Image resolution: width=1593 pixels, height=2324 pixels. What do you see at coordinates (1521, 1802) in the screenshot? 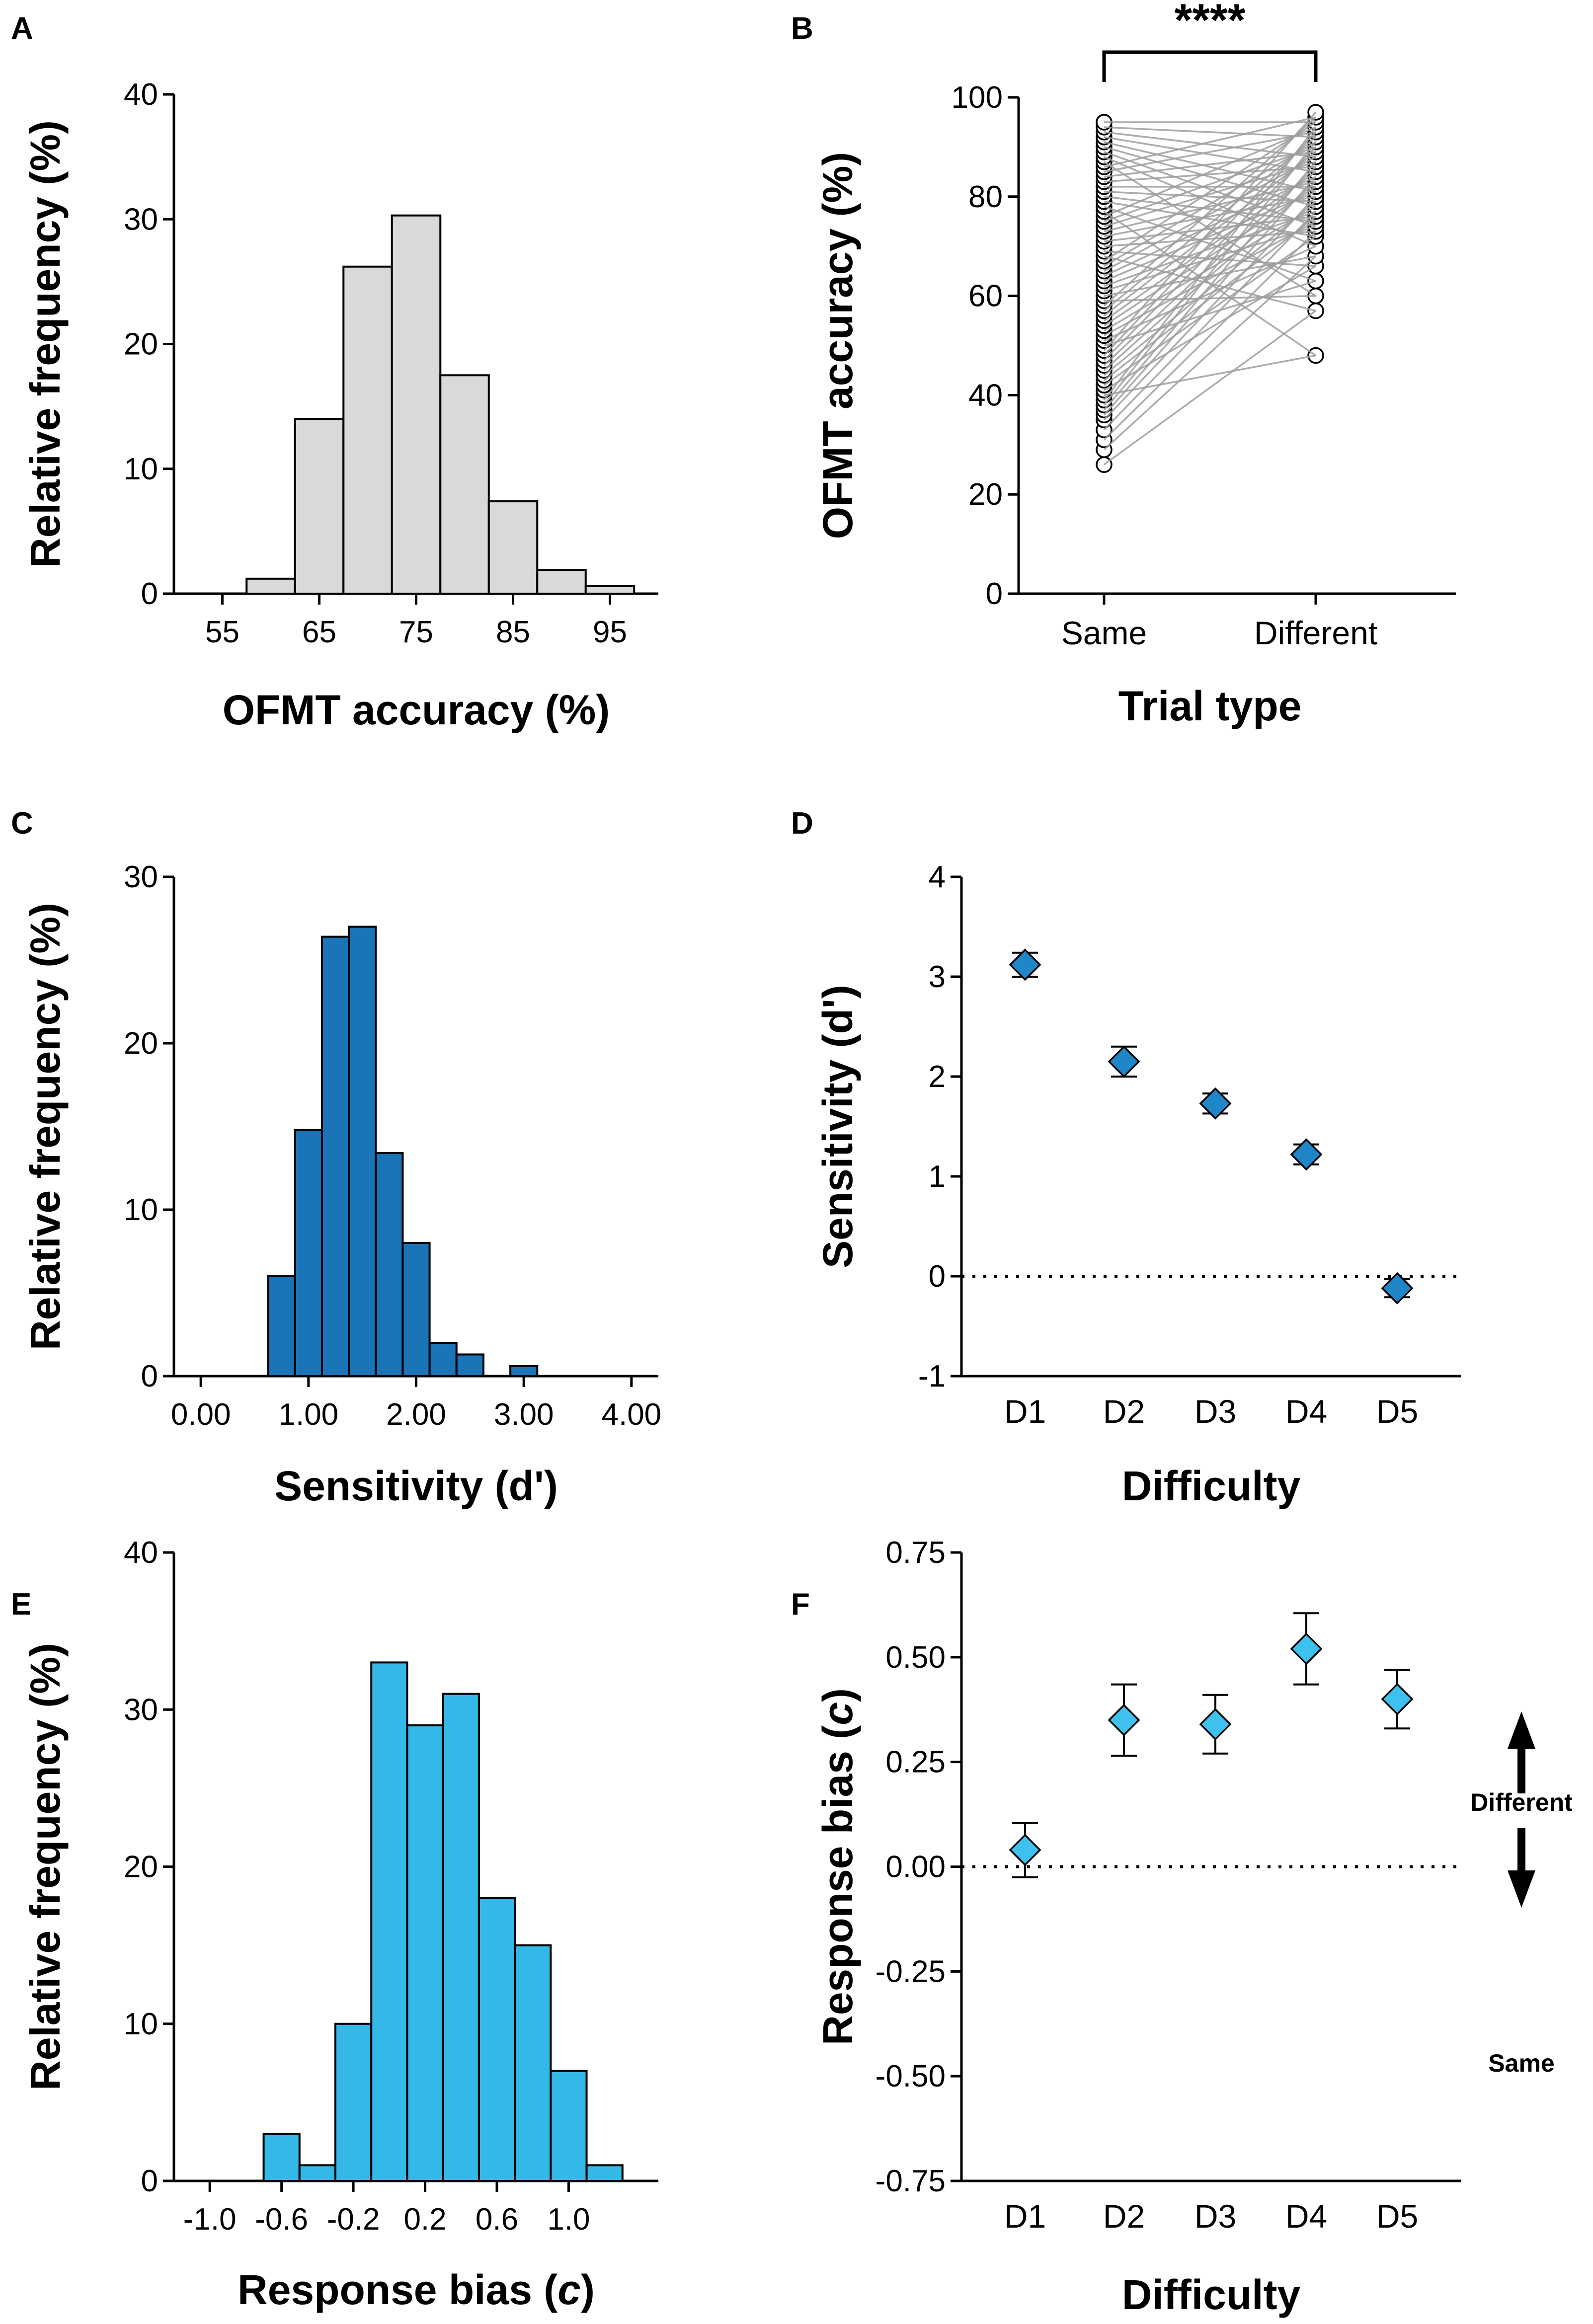
I see `direction-label-different: Different` at bounding box center [1521, 1802].